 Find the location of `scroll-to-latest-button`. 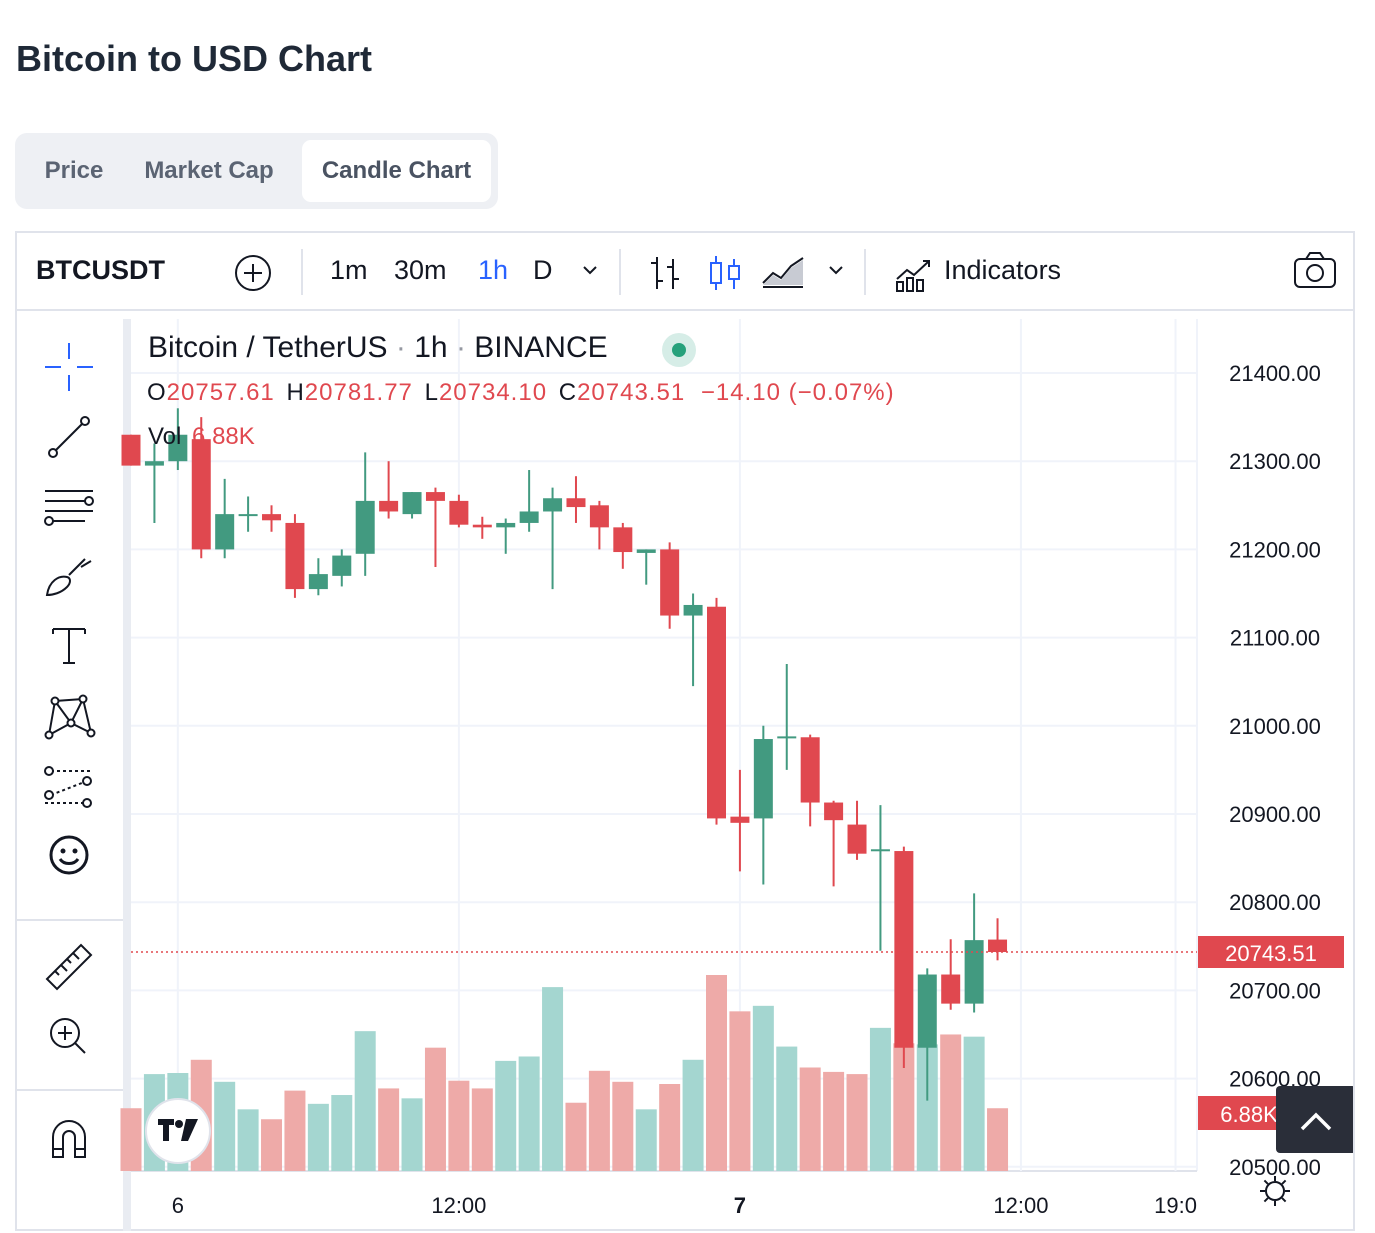

scroll-to-latest-button is located at coordinates (1314, 1119).